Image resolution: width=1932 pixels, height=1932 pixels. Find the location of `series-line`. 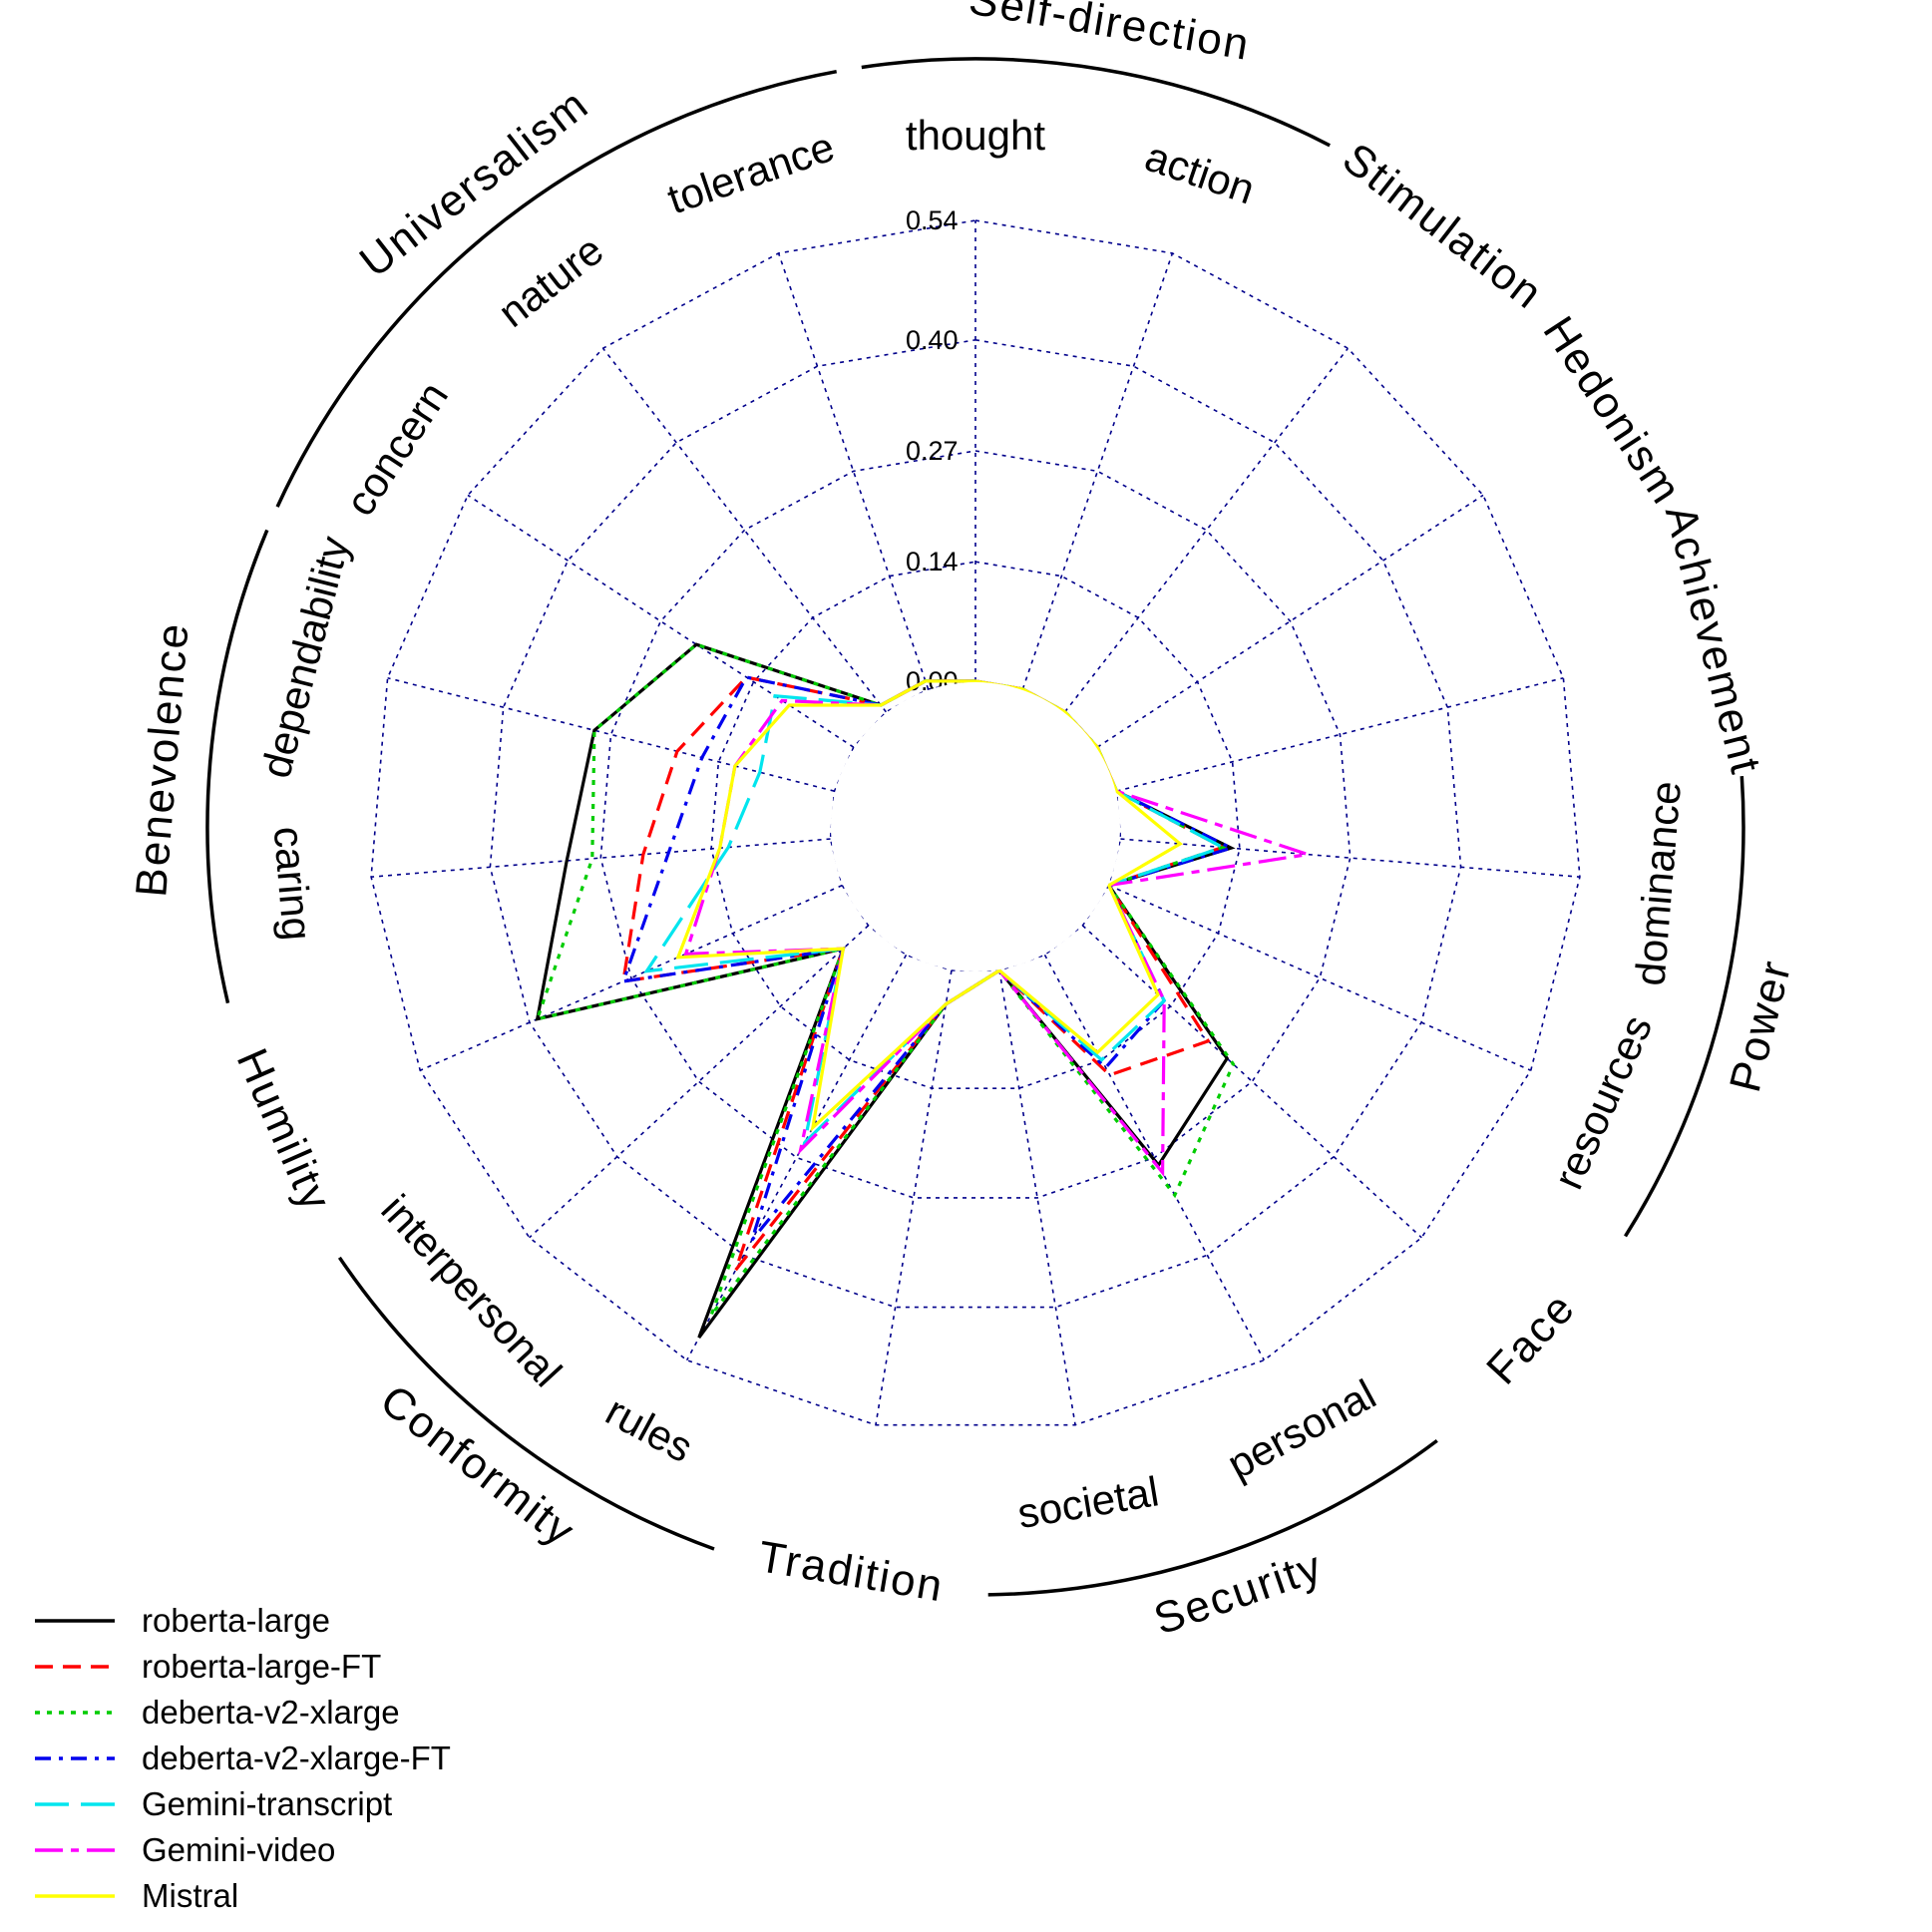

series-line is located at coordinates (996, 929).